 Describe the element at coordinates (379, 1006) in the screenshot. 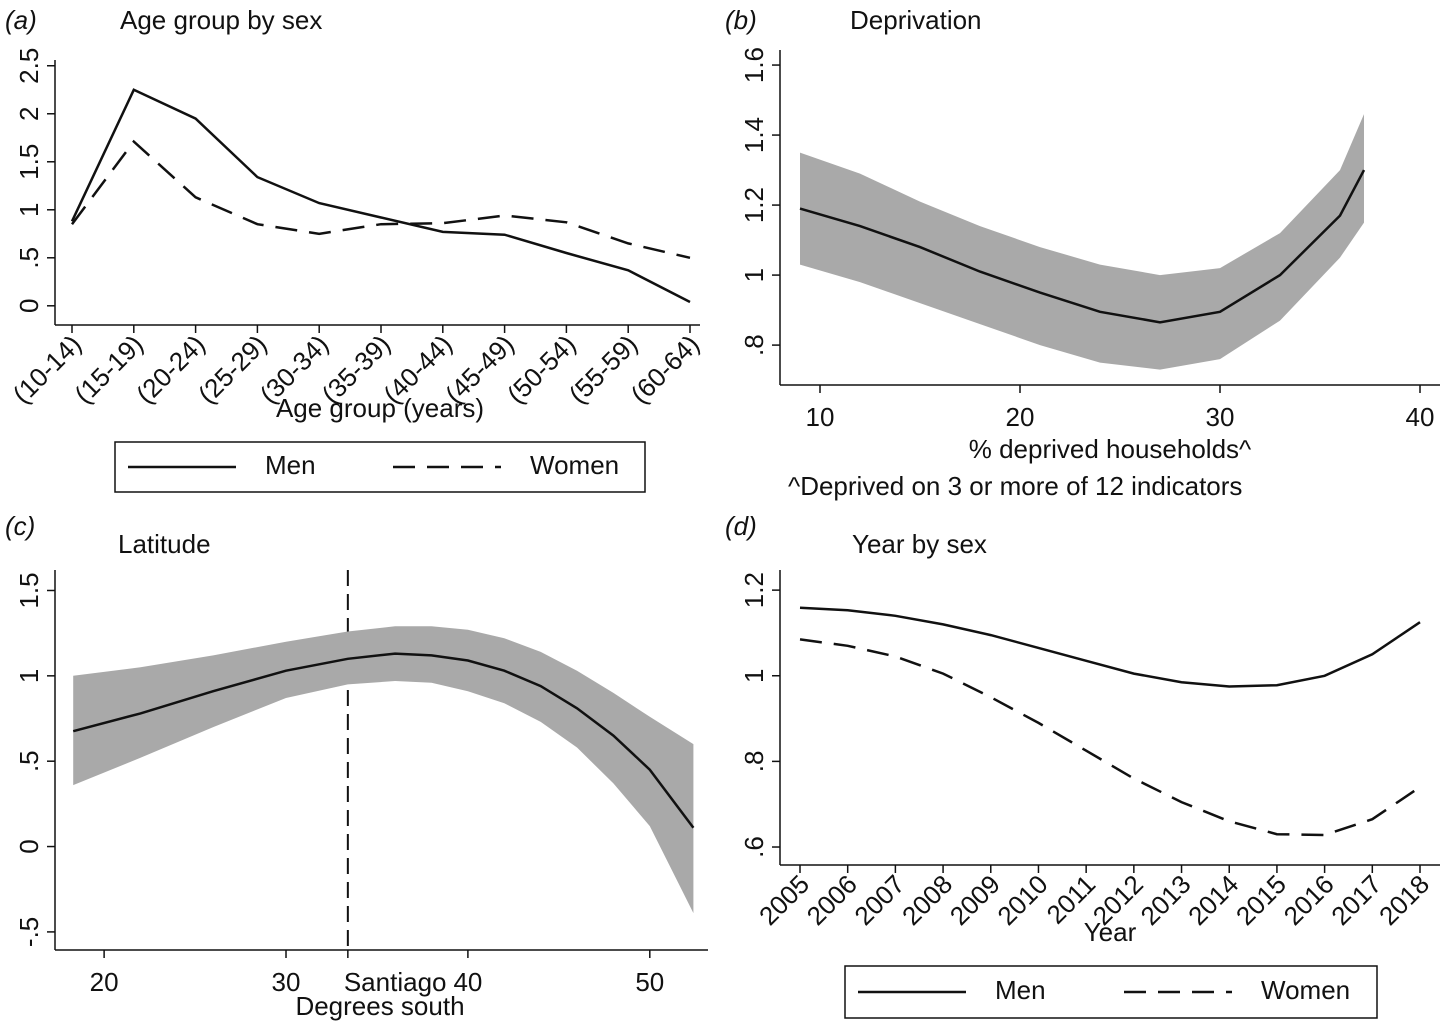

I see `x-axis-label: Degrees south` at that location.